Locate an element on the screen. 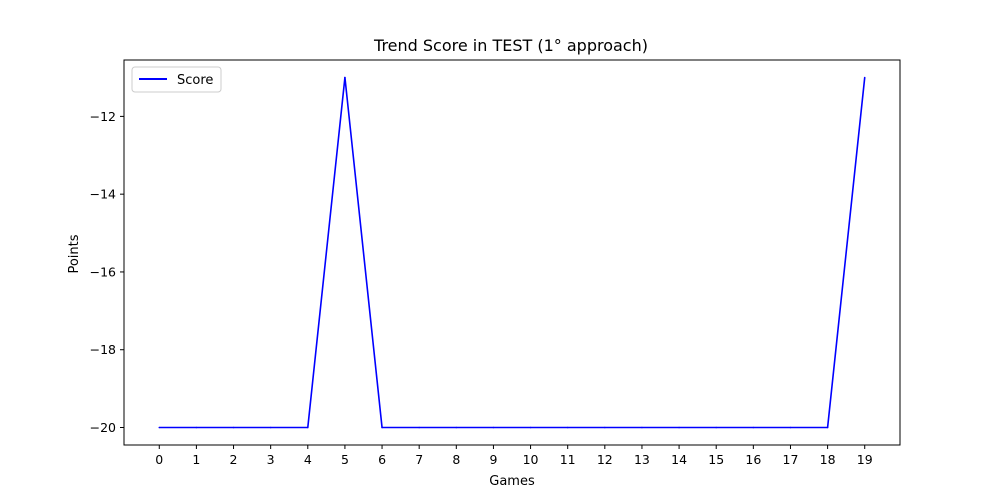 This screenshot has width=1000, height=500. y-tick-label: −16 is located at coordinates (103, 271).